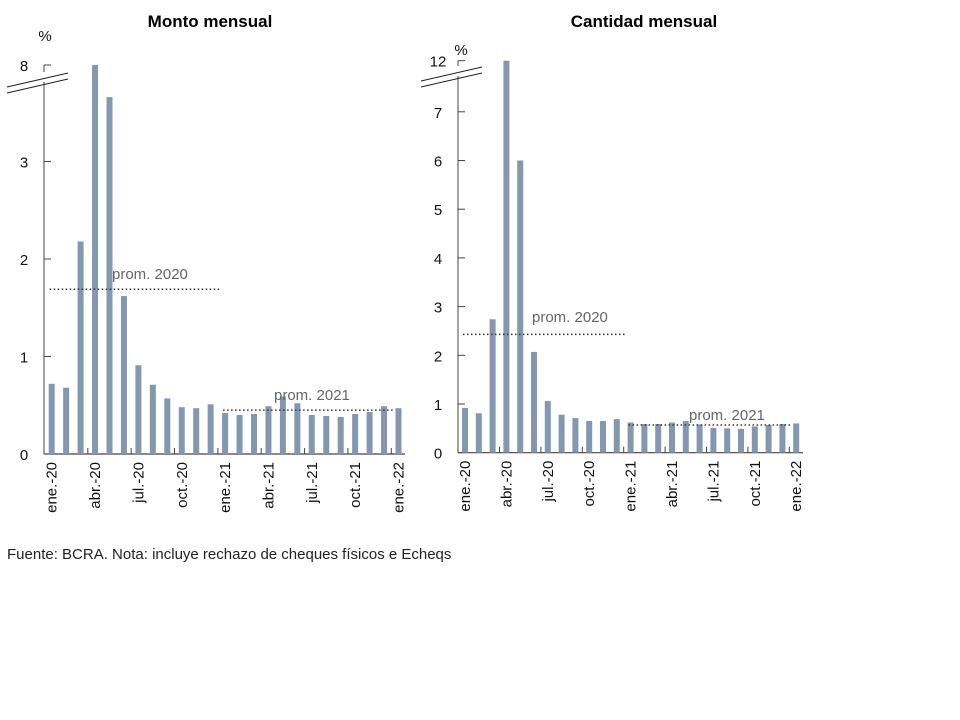  Describe the element at coordinates (438, 210) in the screenshot. I see `y-tick-label: 5` at that location.